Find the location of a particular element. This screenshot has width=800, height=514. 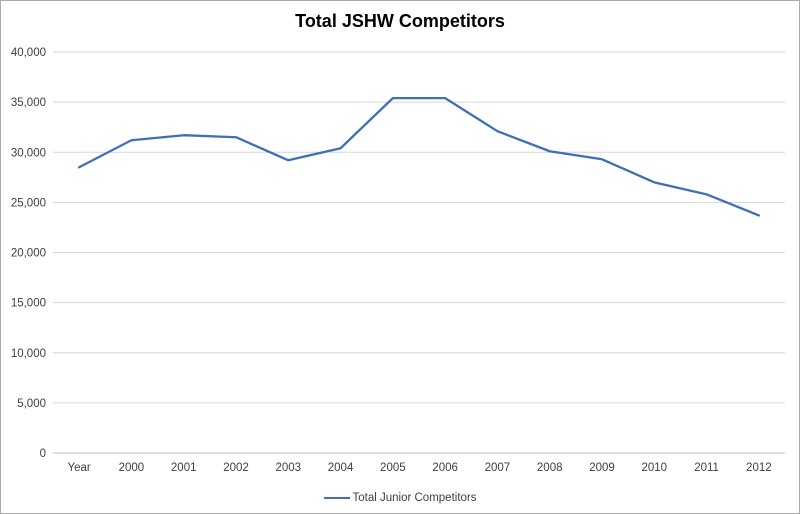

x-axis-label: 2001 is located at coordinates (184, 468).